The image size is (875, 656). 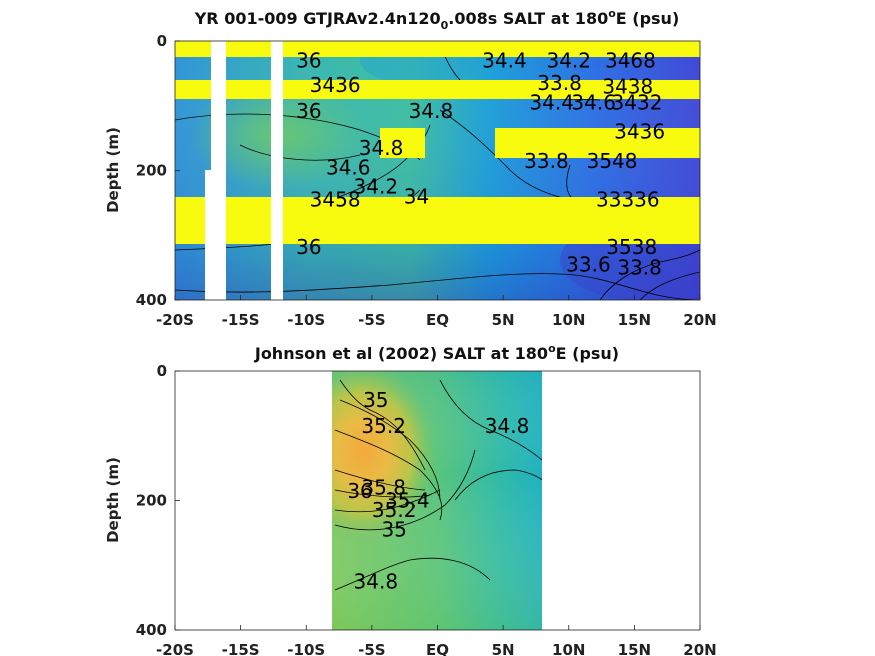 I want to click on contour-label: 3468, so click(x=630, y=60).